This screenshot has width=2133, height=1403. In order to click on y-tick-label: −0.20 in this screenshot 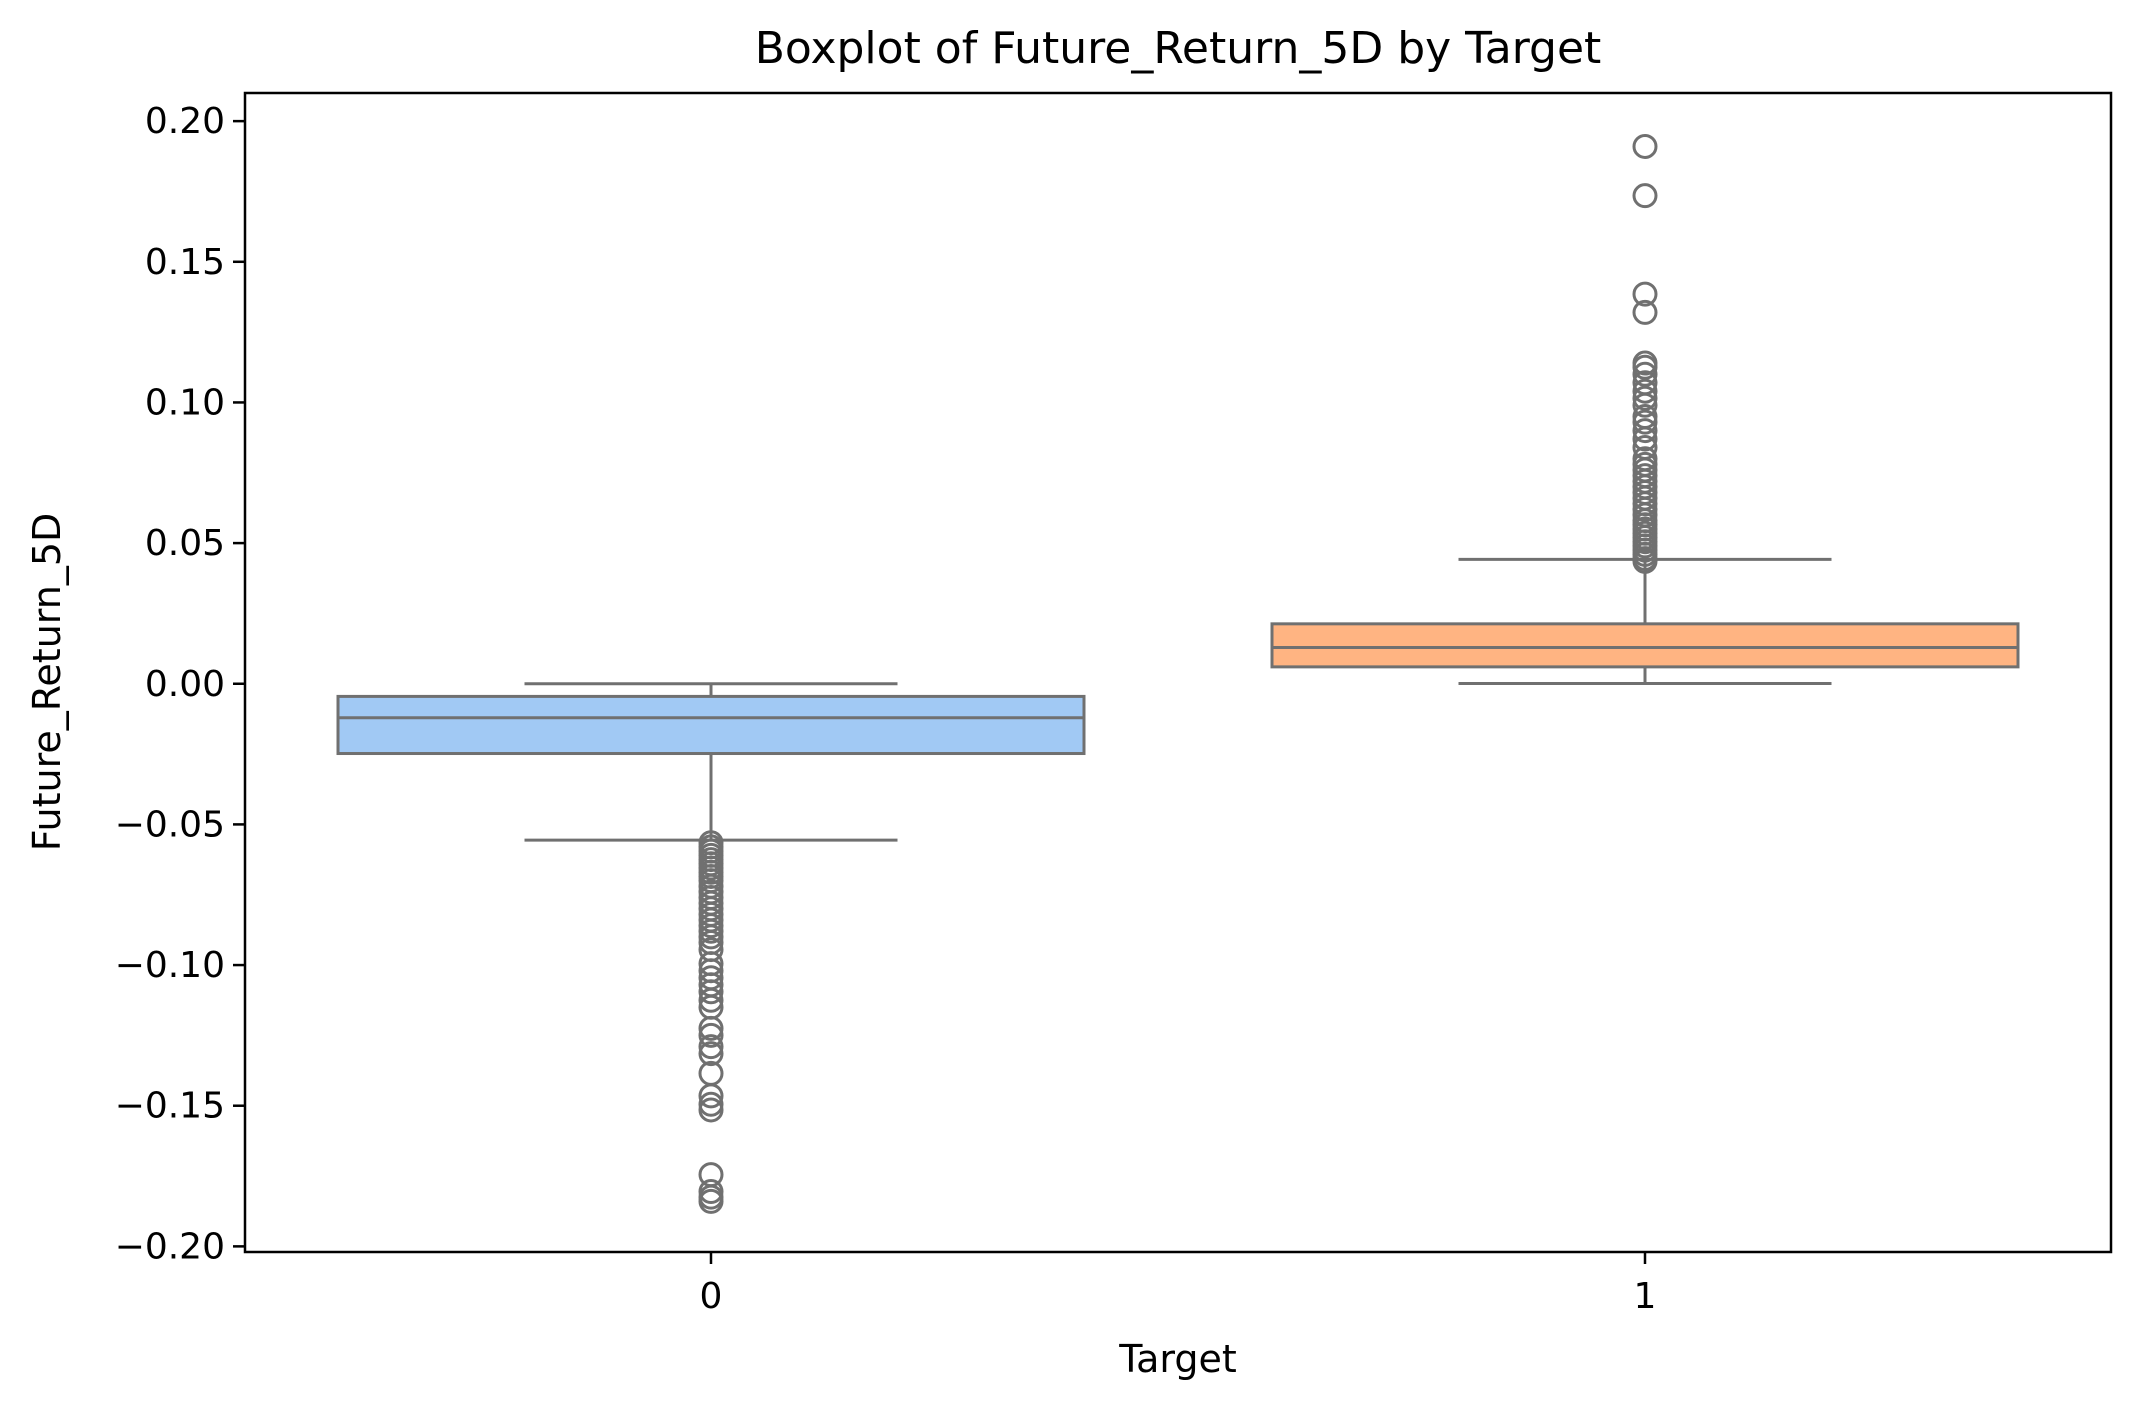, I will do `click(170, 1246)`.